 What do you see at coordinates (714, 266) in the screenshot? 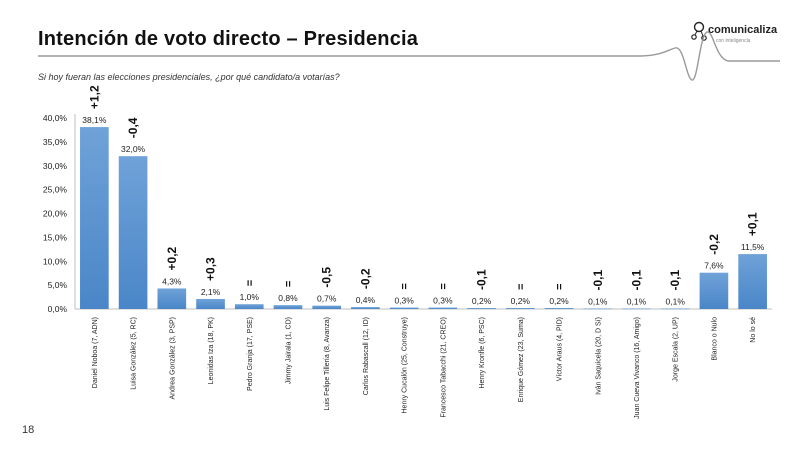
I see `value-label: 7,6%` at bounding box center [714, 266].